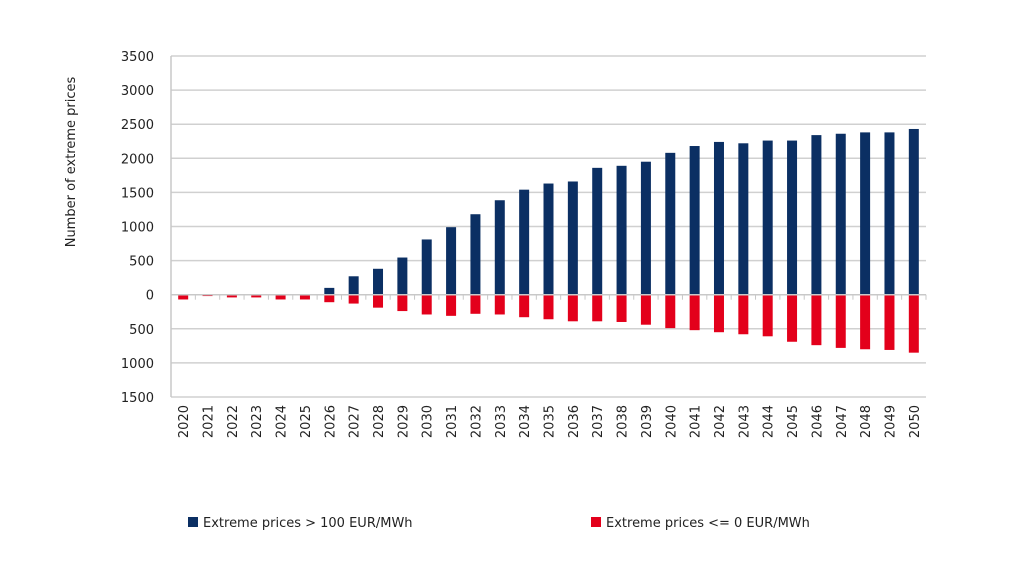 The width and height of the screenshot is (1024, 580). I want to click on x-tick-label: 2045, so click(793, 421).